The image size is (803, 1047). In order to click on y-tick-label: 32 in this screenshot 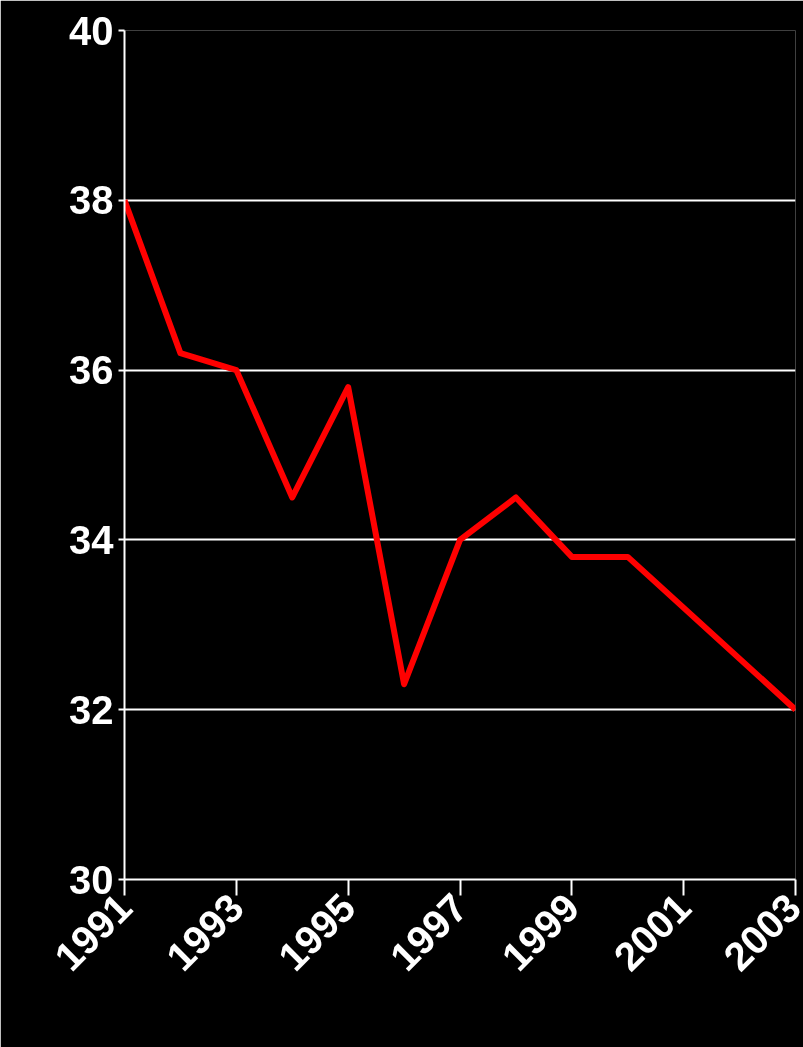, I will do `click(91, 709)`.